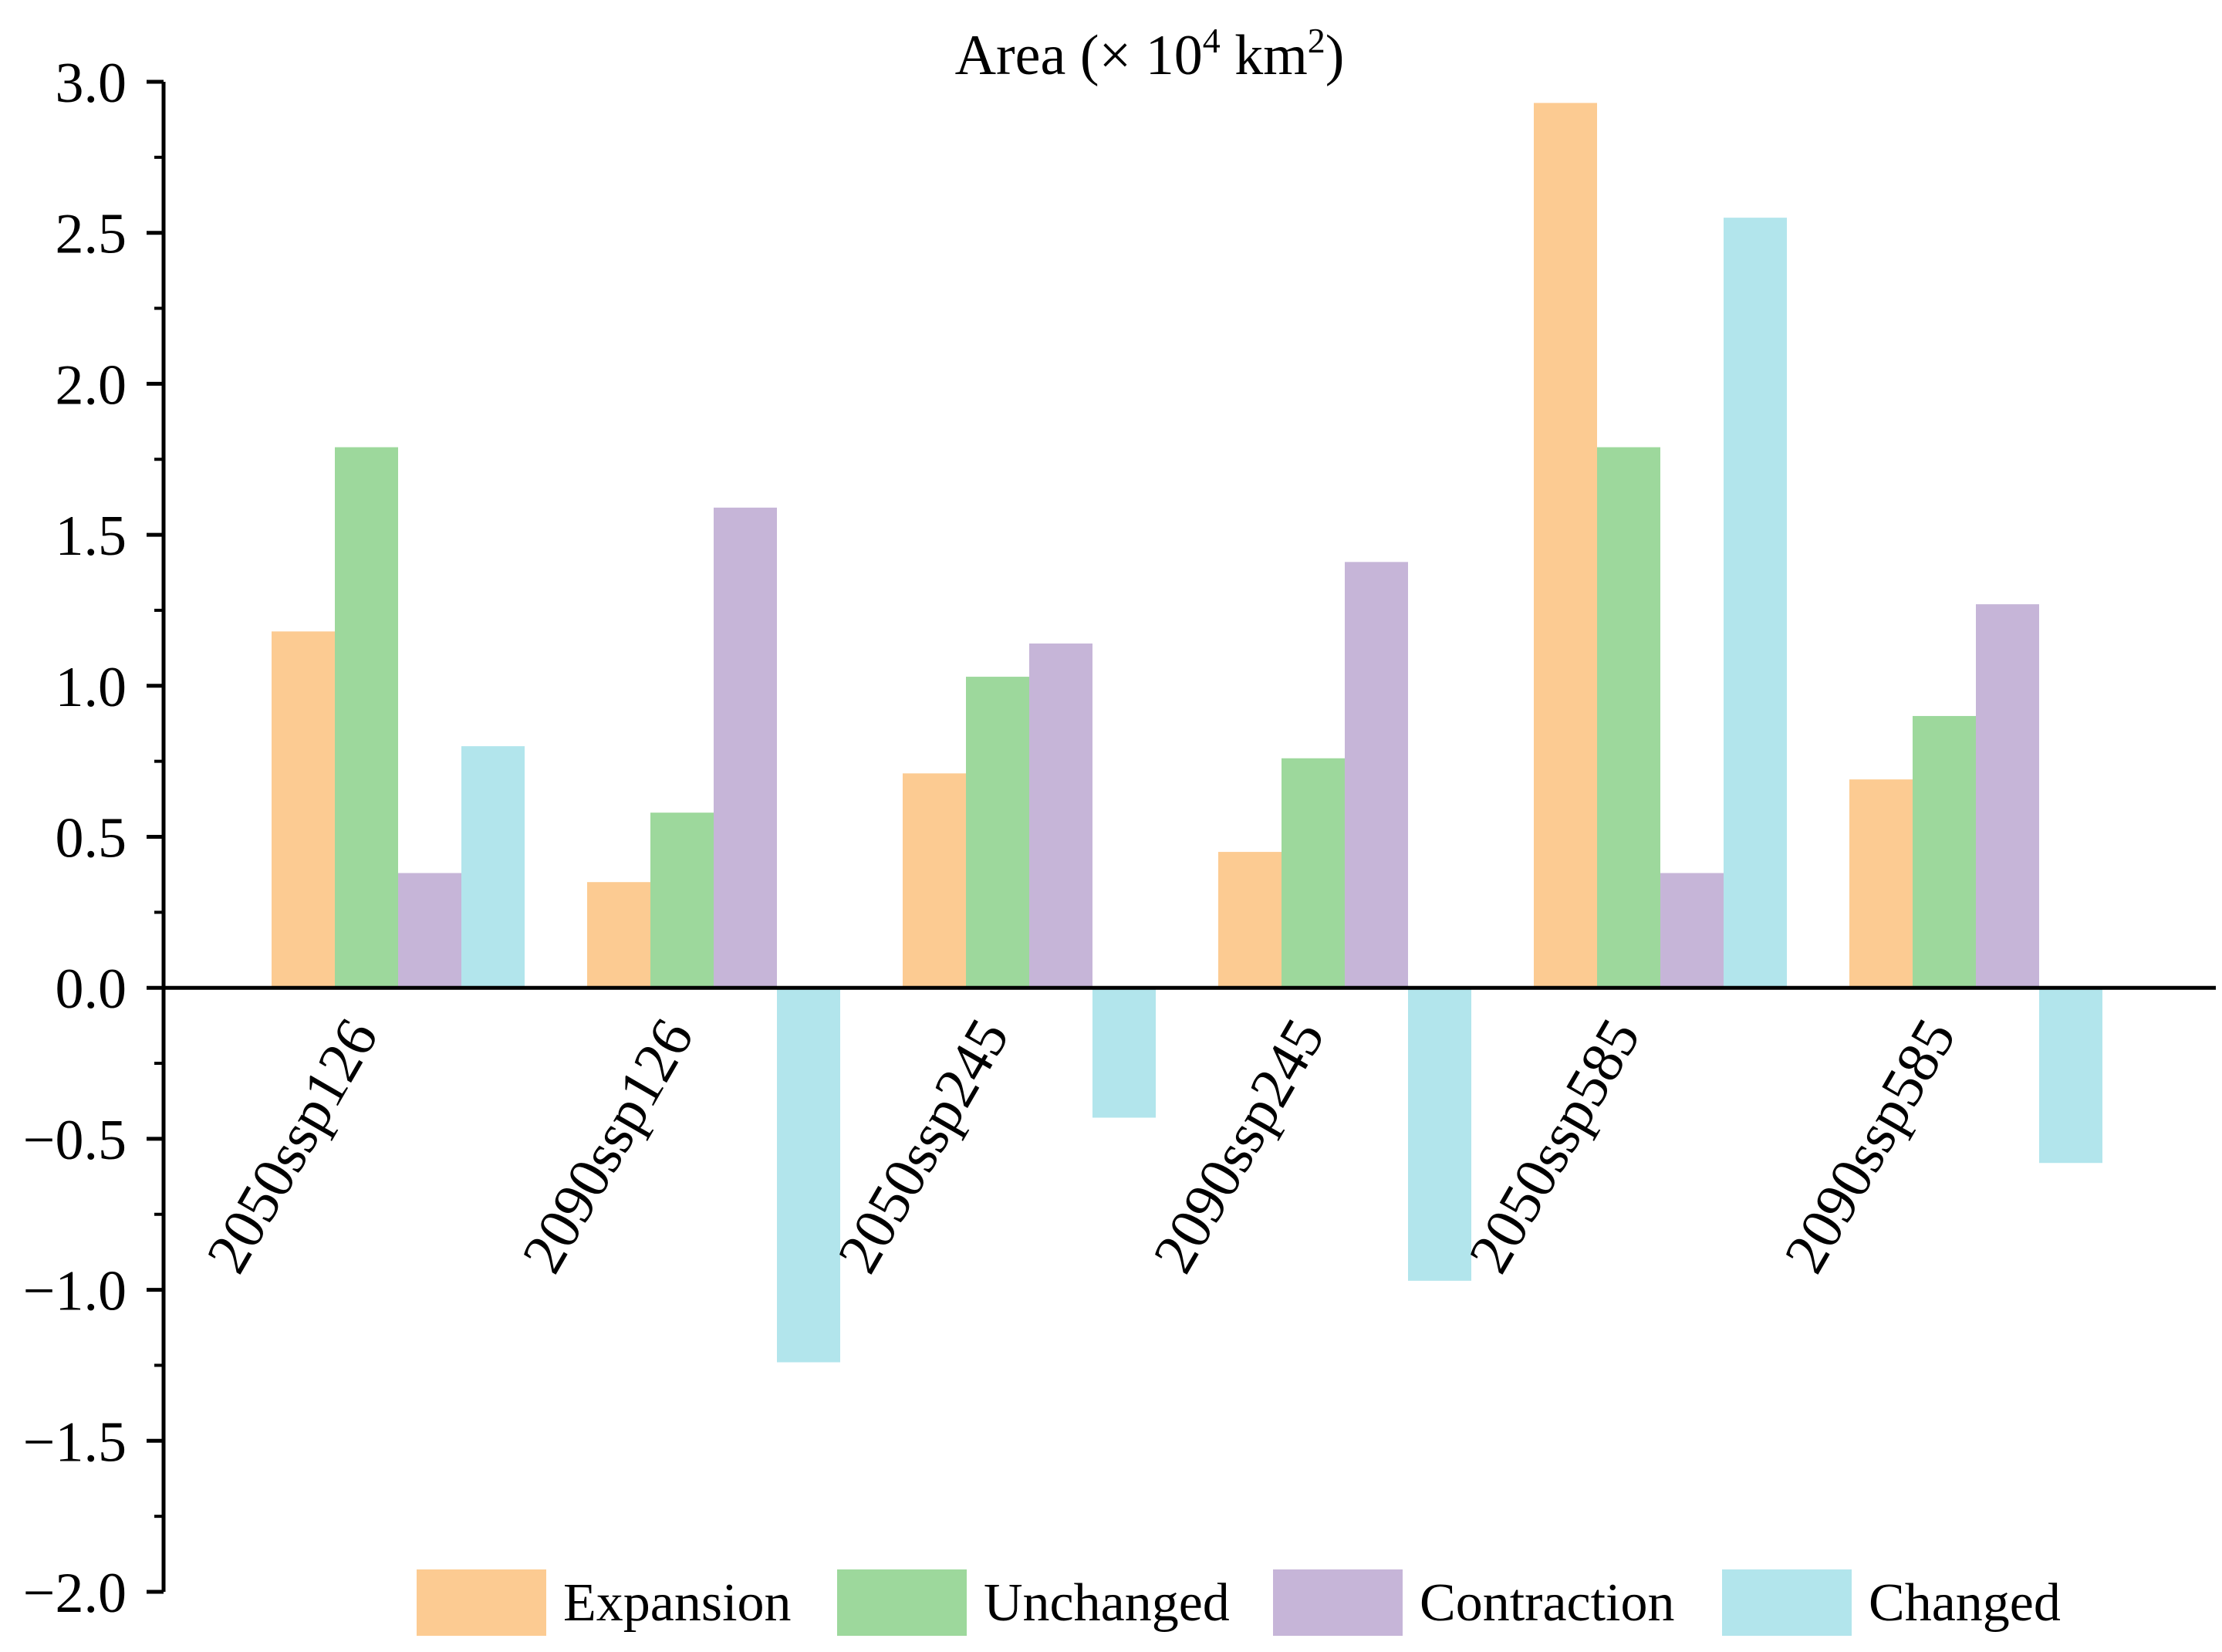 The width and height of the screenshot is (2222, 1652). What do you see at coordinates (618, 935) in the screenshot?
I see `bar-expansion-2090ssp126` at bounding box center [618, 935].